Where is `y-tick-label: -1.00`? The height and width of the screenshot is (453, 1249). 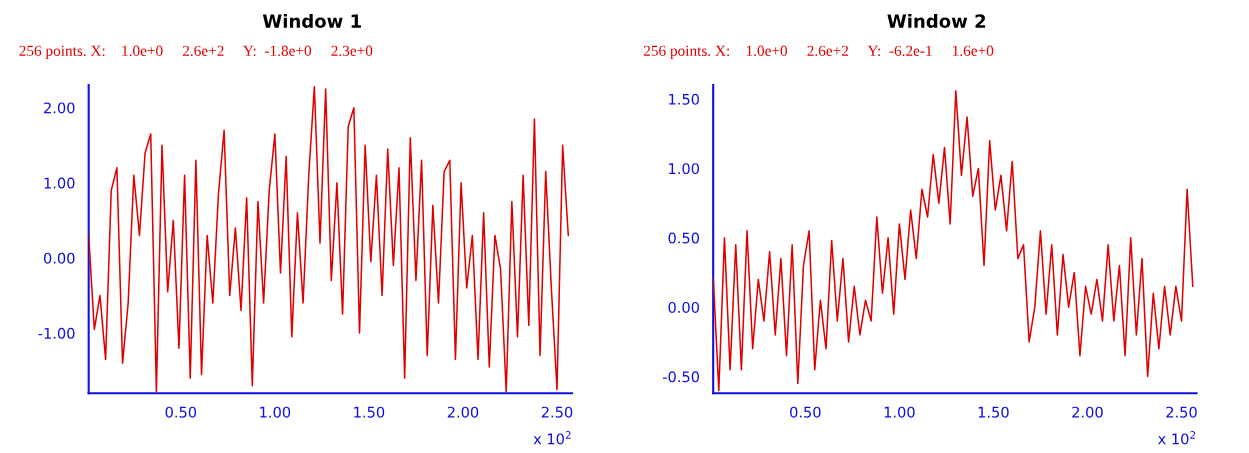
y-tick-label: -1.00 is located at coordinates (56, 333).